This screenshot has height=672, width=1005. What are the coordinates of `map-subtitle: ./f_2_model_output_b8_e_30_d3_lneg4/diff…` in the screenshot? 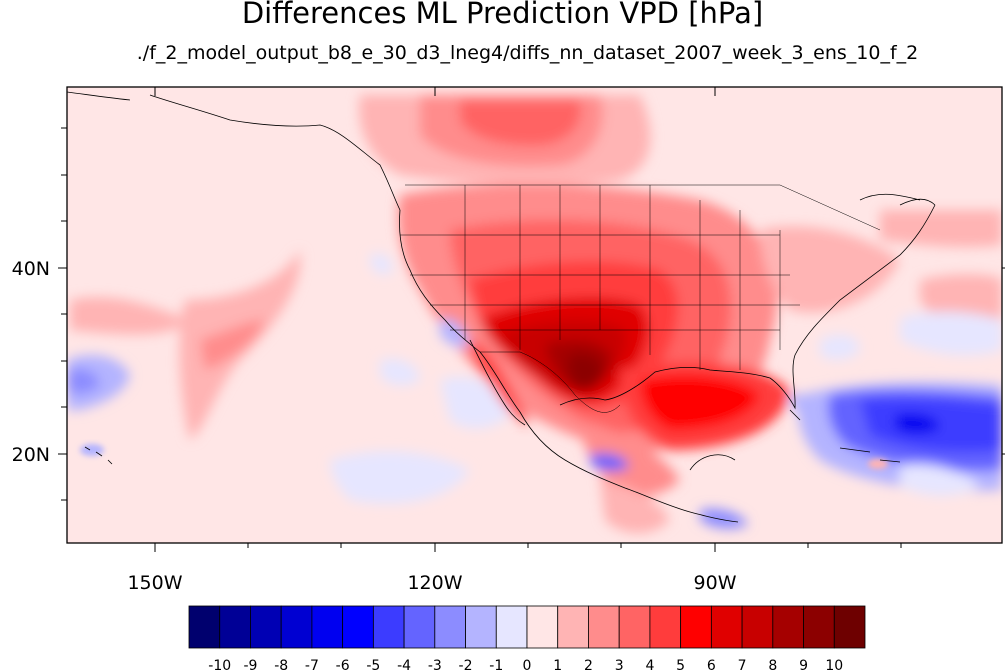 It's located at (527, 53).